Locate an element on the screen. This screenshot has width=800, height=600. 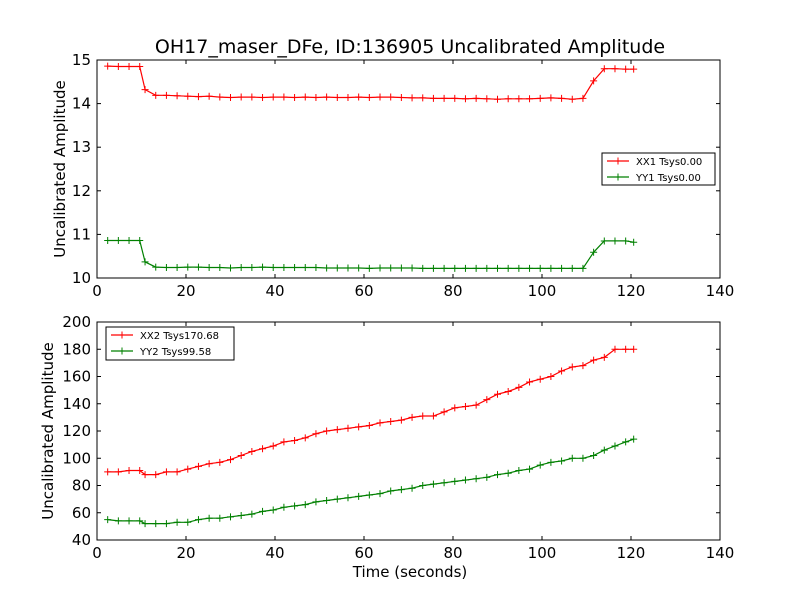
top-x-tick-label: 100 is located at coordinates (542, 291).